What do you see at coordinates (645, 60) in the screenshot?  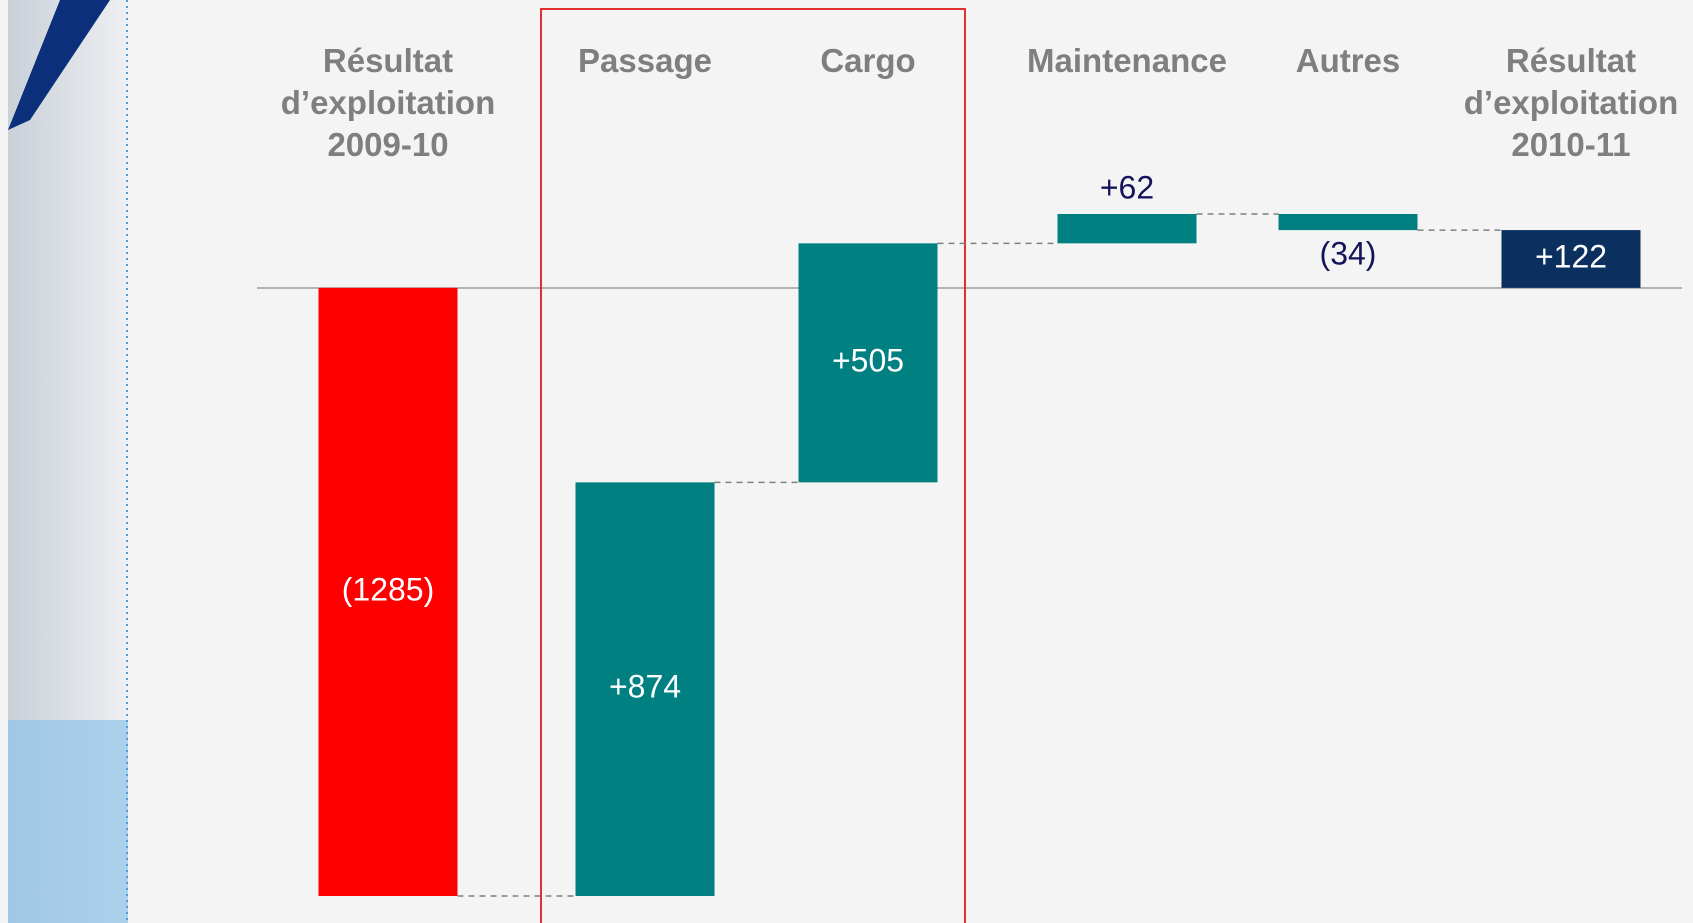 I see `category-label: Passage` at bounding box center [645, 60].